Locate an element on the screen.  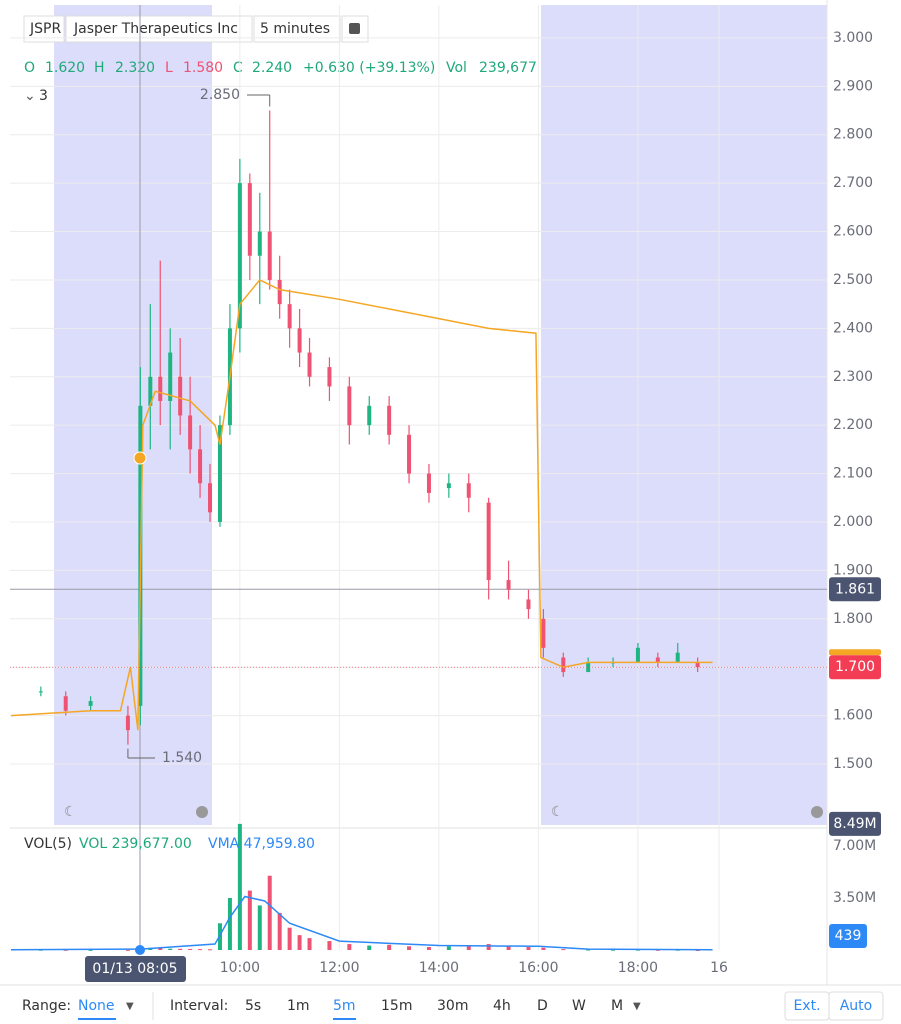
interval-label: Interval: is located at coordinates (199, 1006).